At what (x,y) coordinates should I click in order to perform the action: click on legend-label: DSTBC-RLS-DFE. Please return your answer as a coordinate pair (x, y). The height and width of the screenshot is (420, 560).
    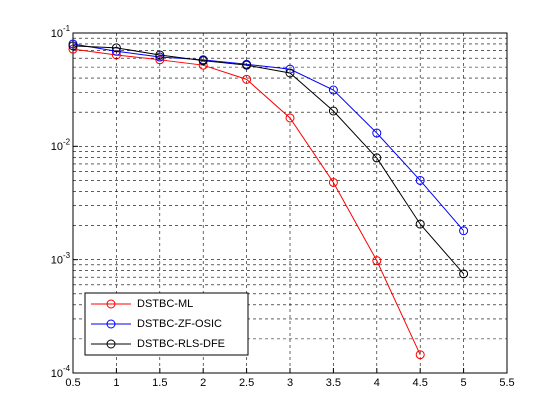
    Looking at the image, I should click on (181, 344).